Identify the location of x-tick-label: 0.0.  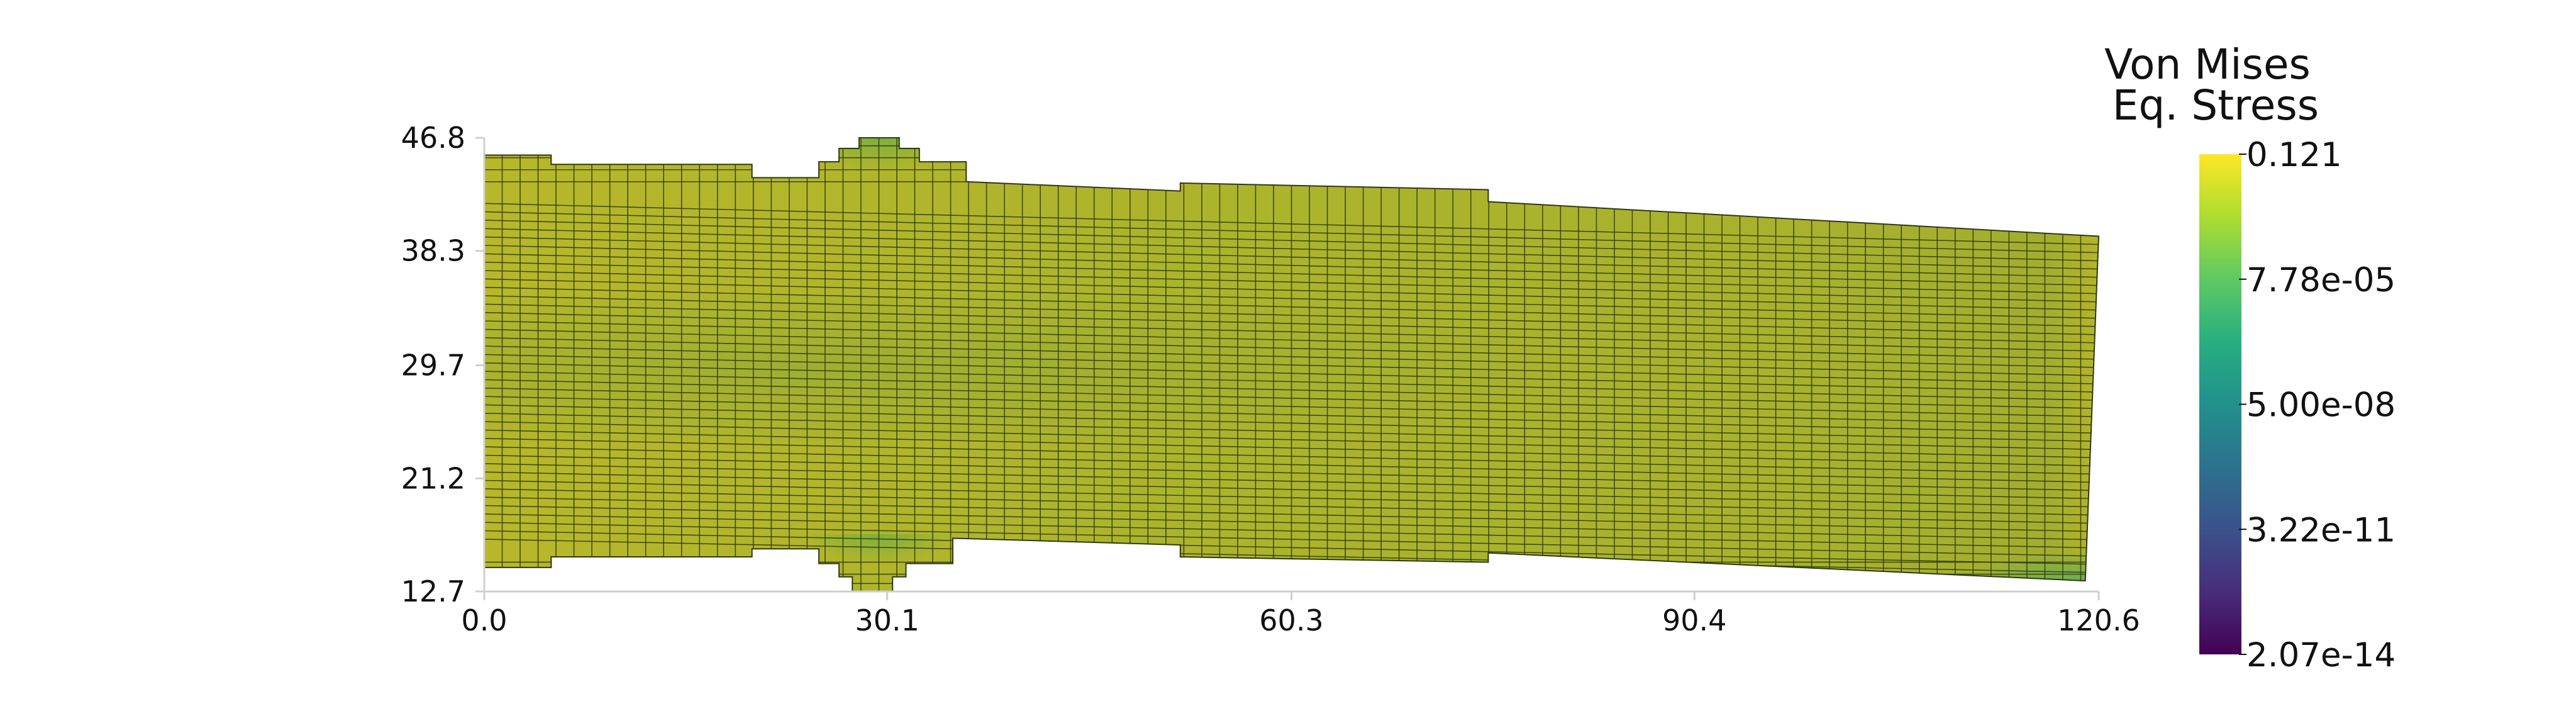
(484, 620).